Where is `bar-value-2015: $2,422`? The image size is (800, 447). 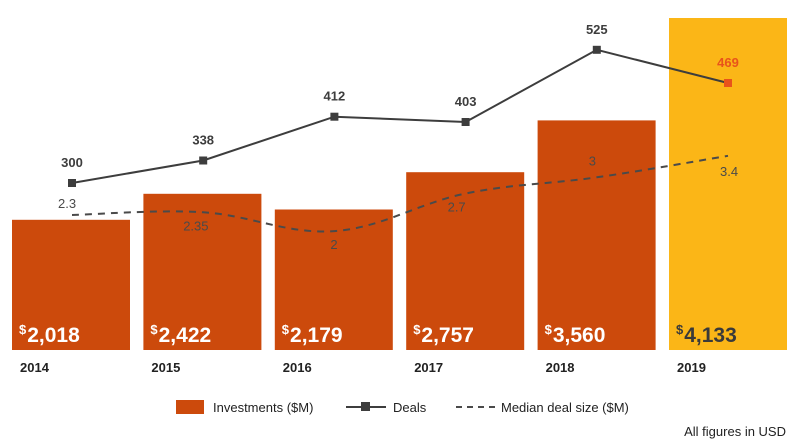
bar-value-2015: $2,422 is located at coordinates (180, 334).